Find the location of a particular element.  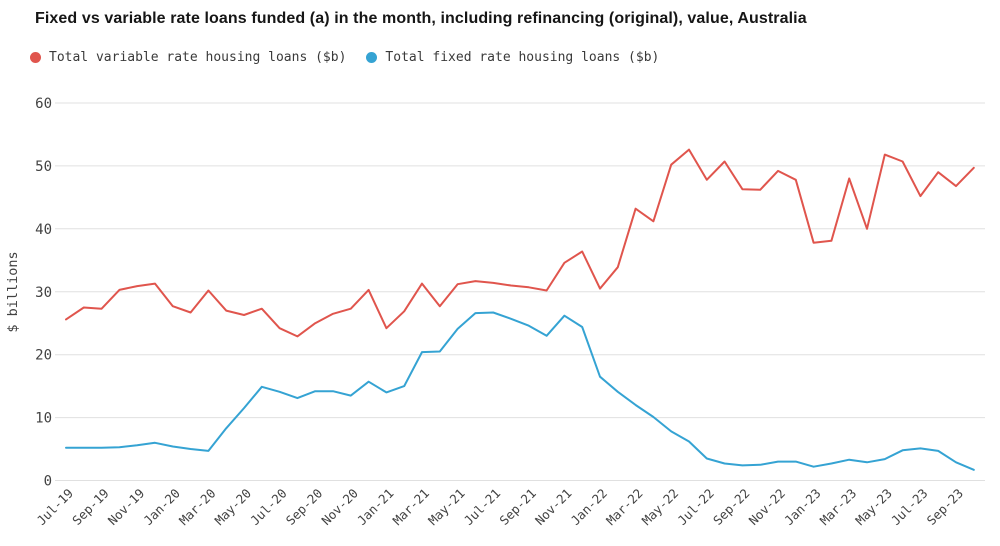

x-tick-label: May-23 is located at coordinates (873, 507).